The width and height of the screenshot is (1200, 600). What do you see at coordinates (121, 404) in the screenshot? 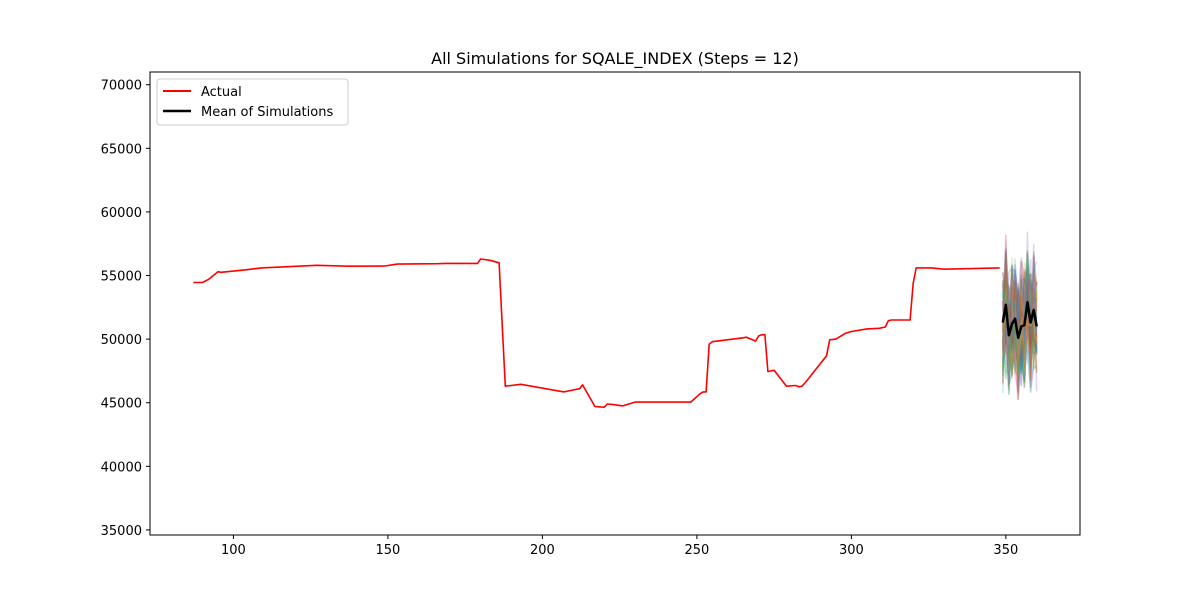
I see `y-tick-label: 45000` at bounding box center [121, 404].